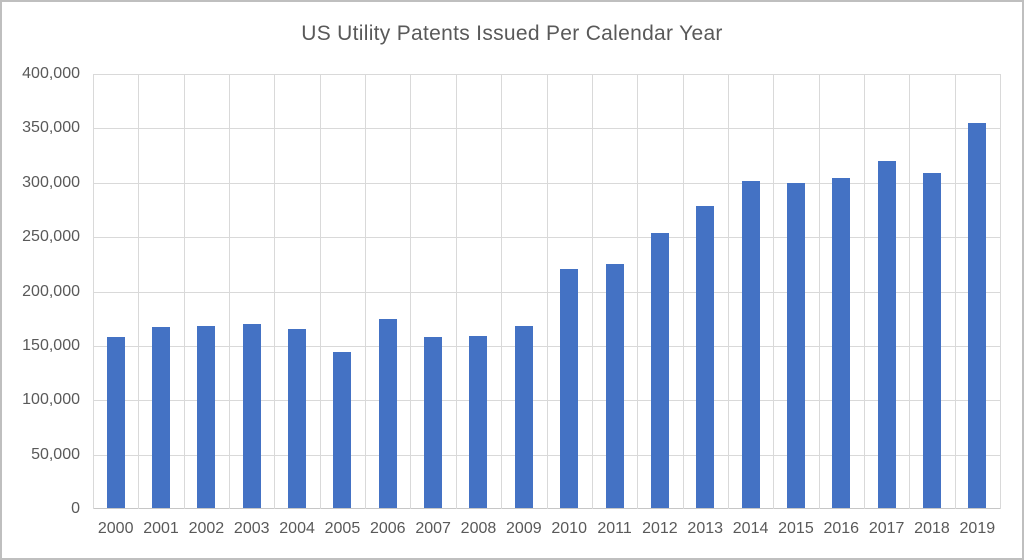  What do you see at coordinates (614, 528) in the screenshot?
I see `x-tick-label: 2011` at bounding box center [614, 528].